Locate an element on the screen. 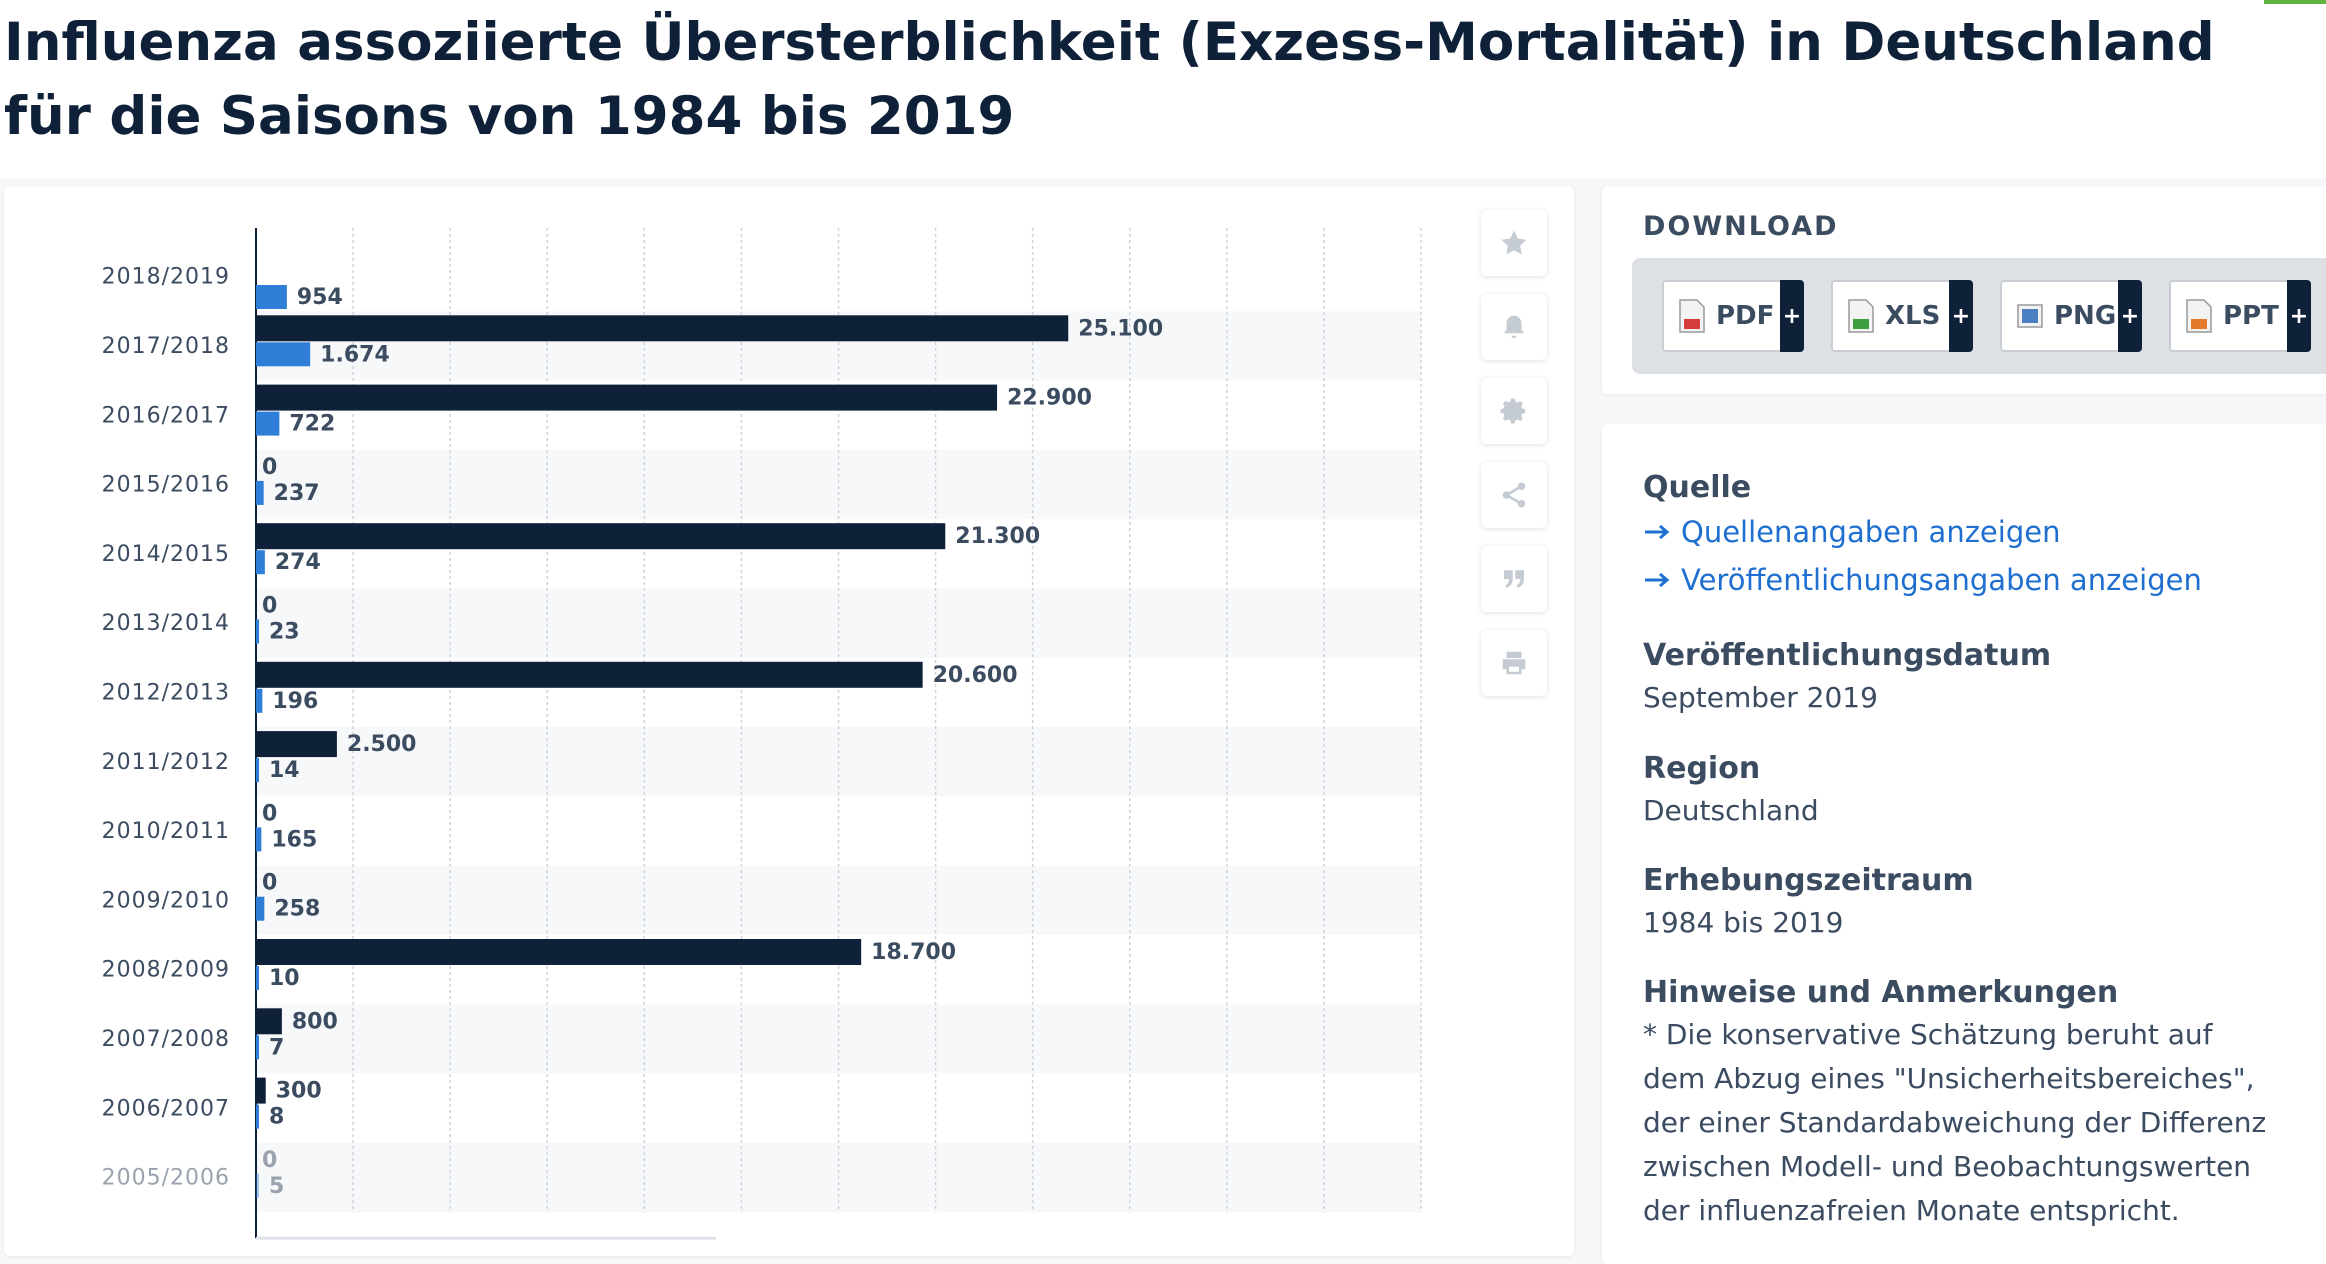 Image resolution: width=2326 pixels, height=1264 pixels. period-value: 1984 bis 2019 is located at coordinates (1743, 922).